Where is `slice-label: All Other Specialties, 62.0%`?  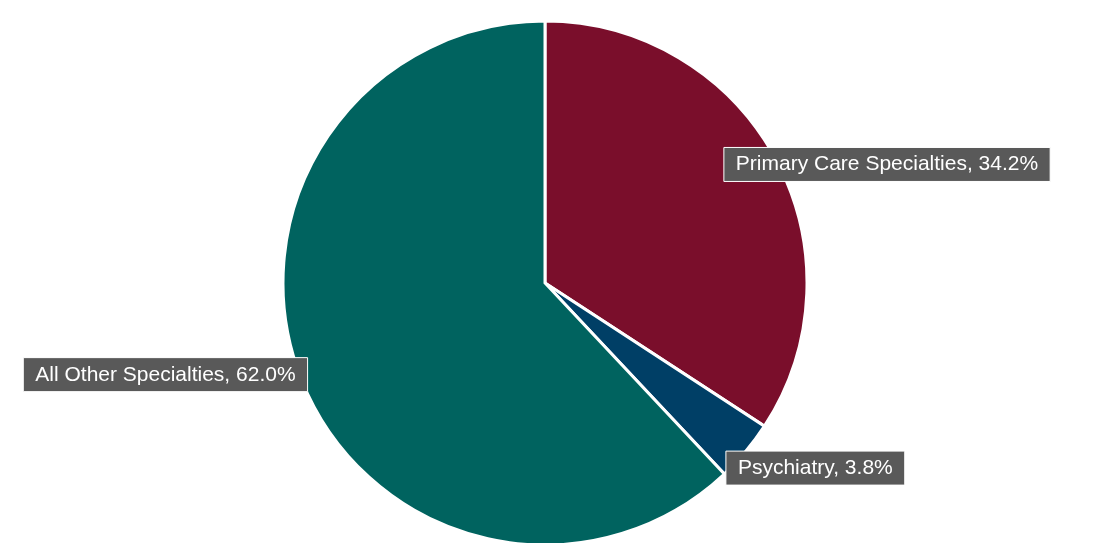 slice-label: All Other Specialties, 62.0% is located at coordinates (165, 373).